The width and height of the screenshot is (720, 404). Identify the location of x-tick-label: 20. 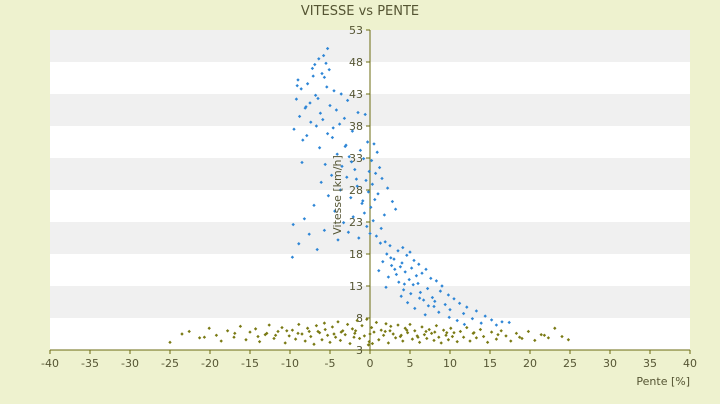
(530, 363).